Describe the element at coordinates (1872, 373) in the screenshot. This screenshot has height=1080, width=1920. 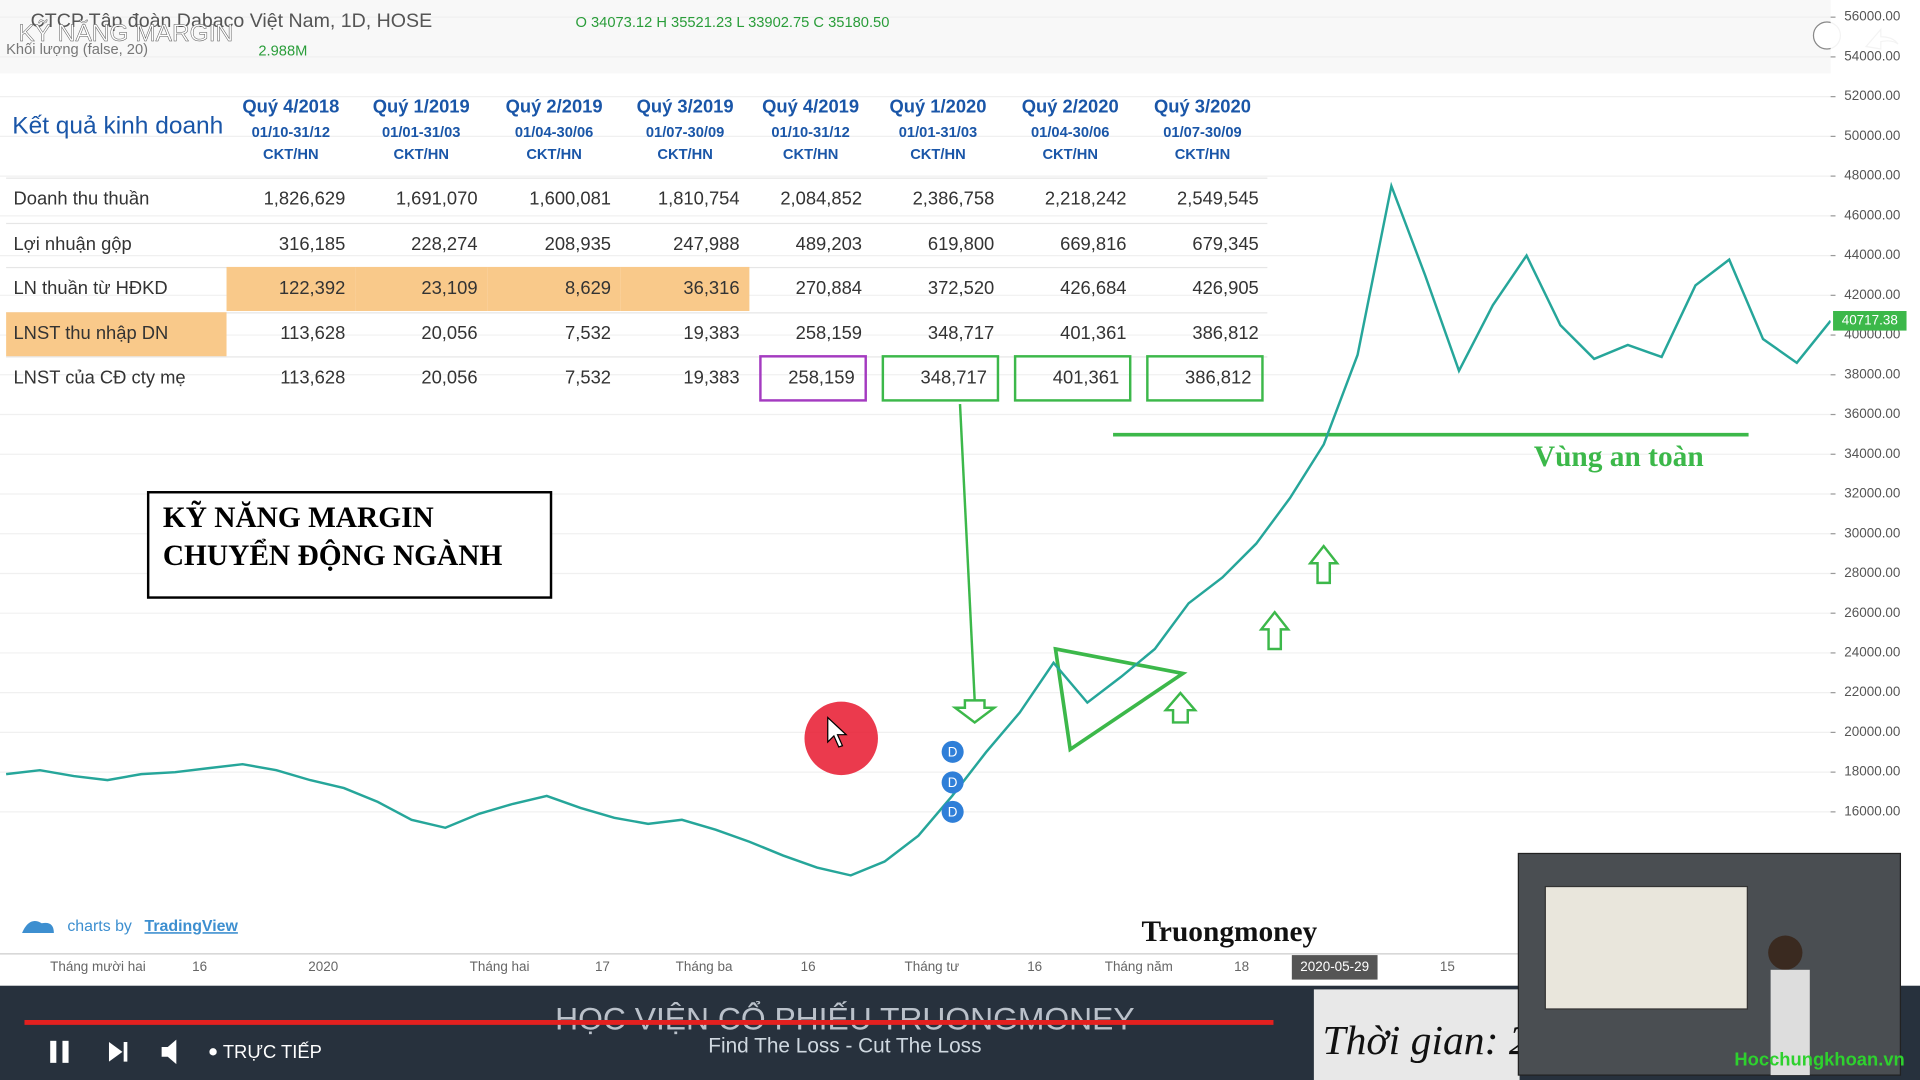
I see `y-tick-label: 38000.00` at that location.